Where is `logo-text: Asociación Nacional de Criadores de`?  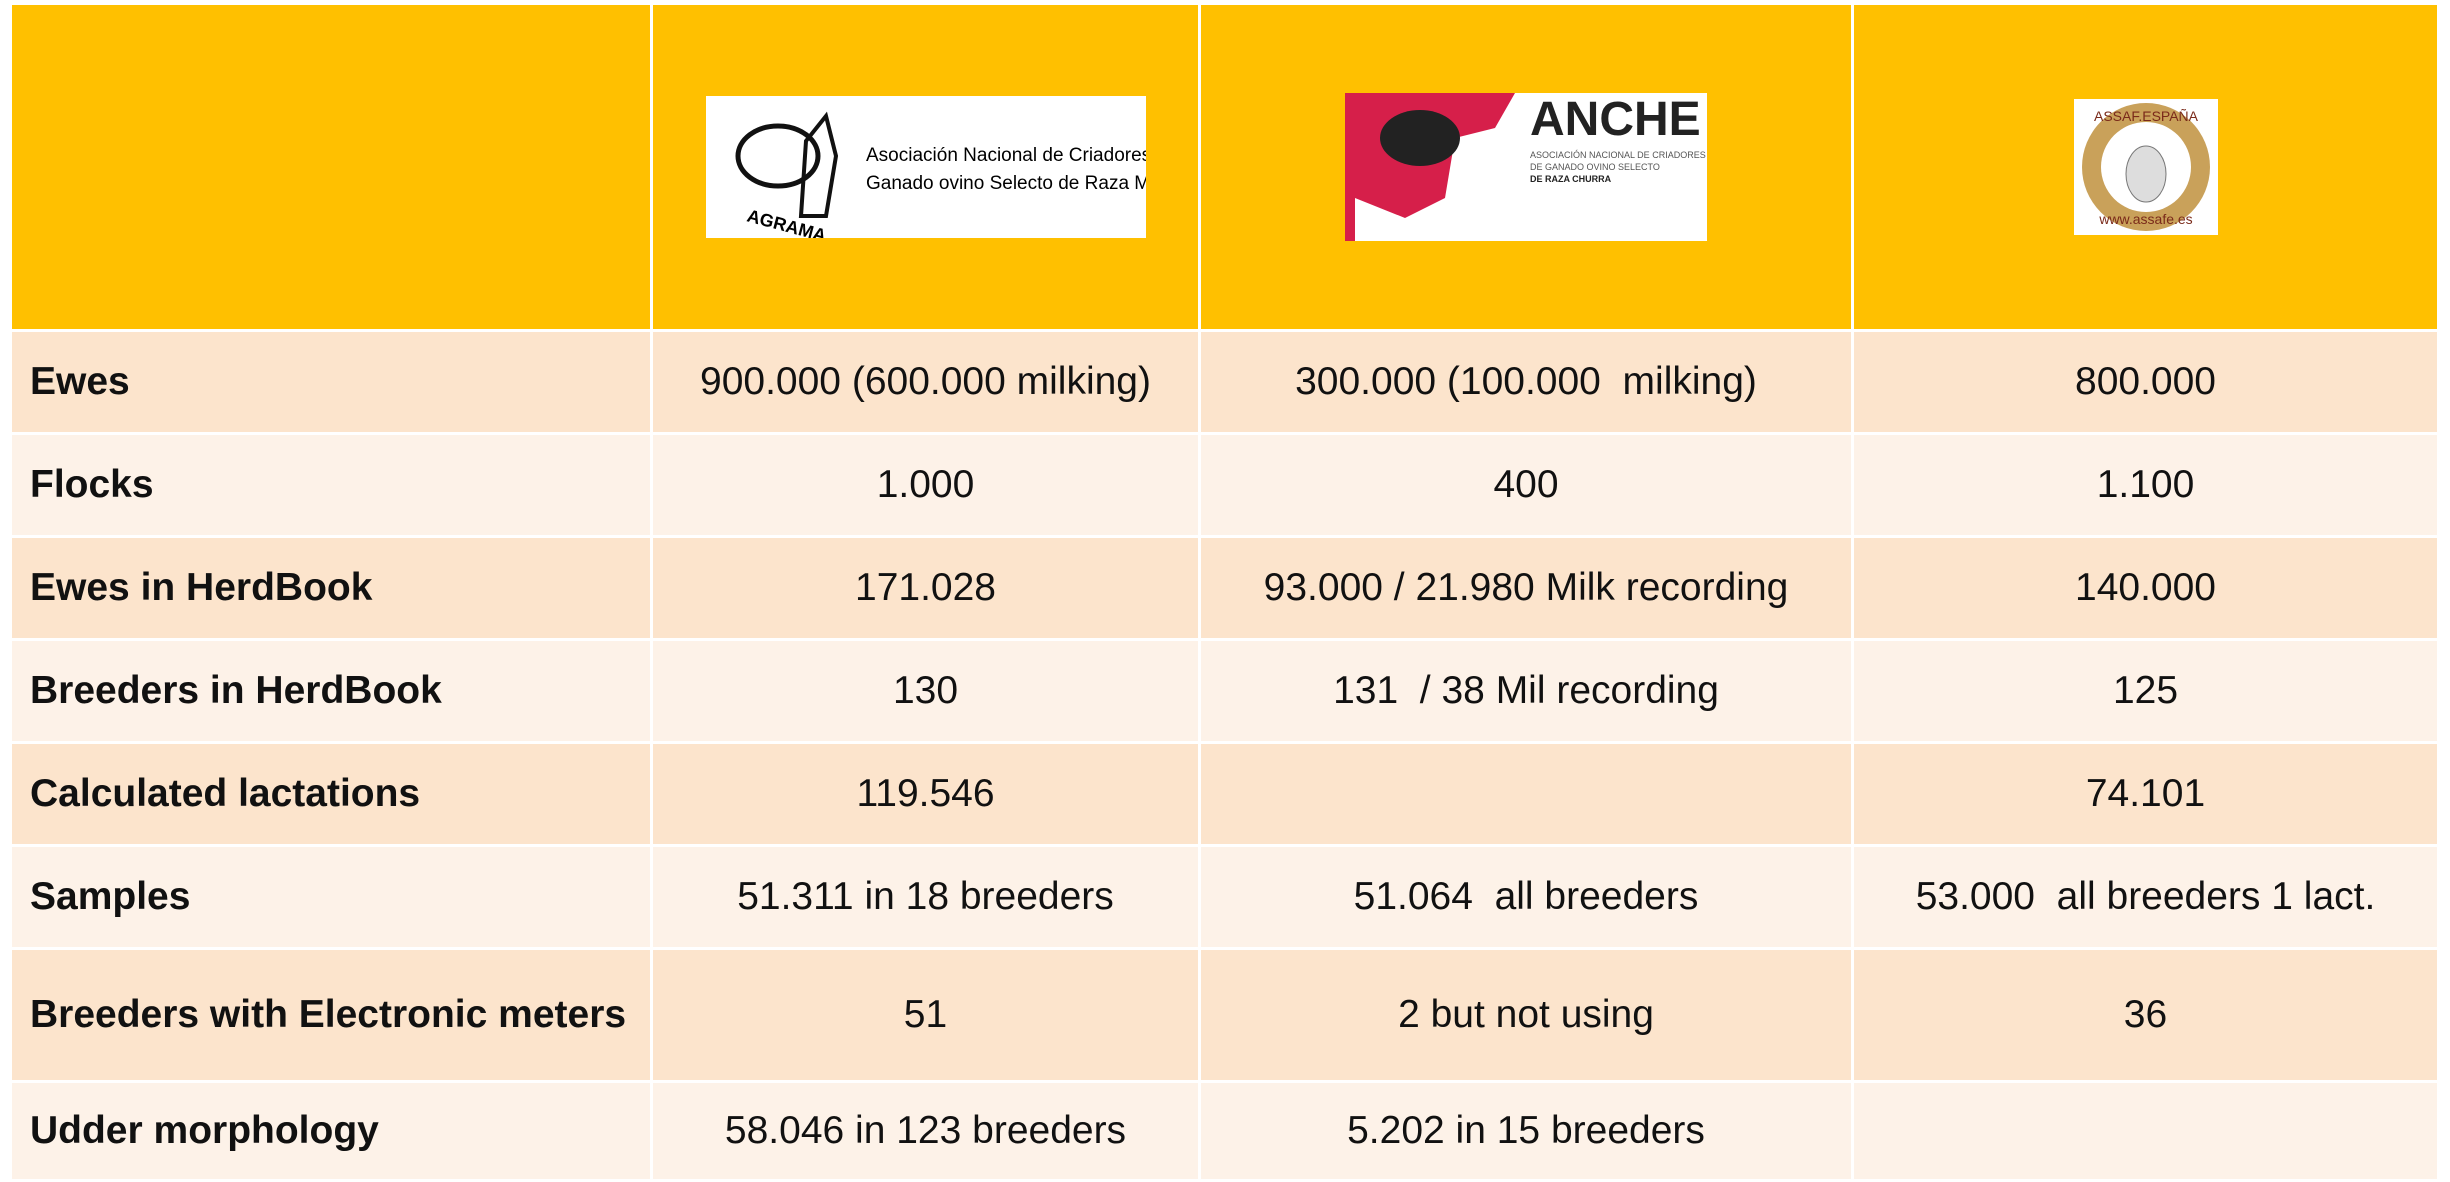 logo-text: Asociación Nacional de Criadores de is located at coordinates (1006, 155).